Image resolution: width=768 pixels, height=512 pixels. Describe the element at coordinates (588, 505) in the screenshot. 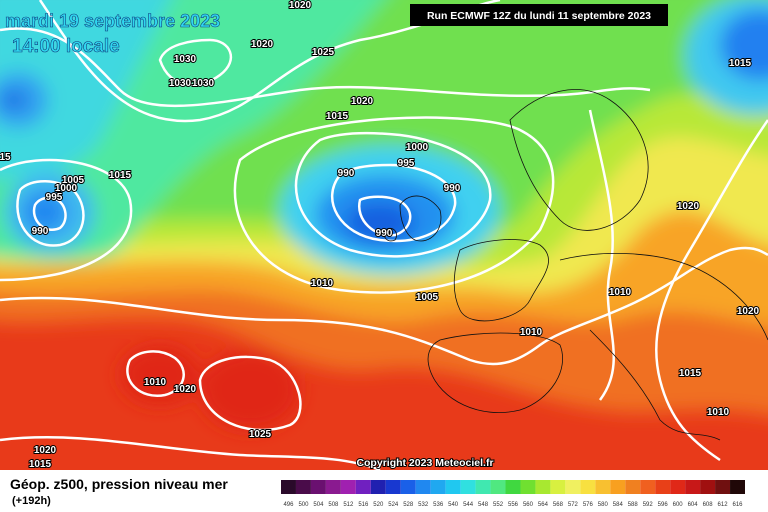

I see `scale-label: 576` at that location.